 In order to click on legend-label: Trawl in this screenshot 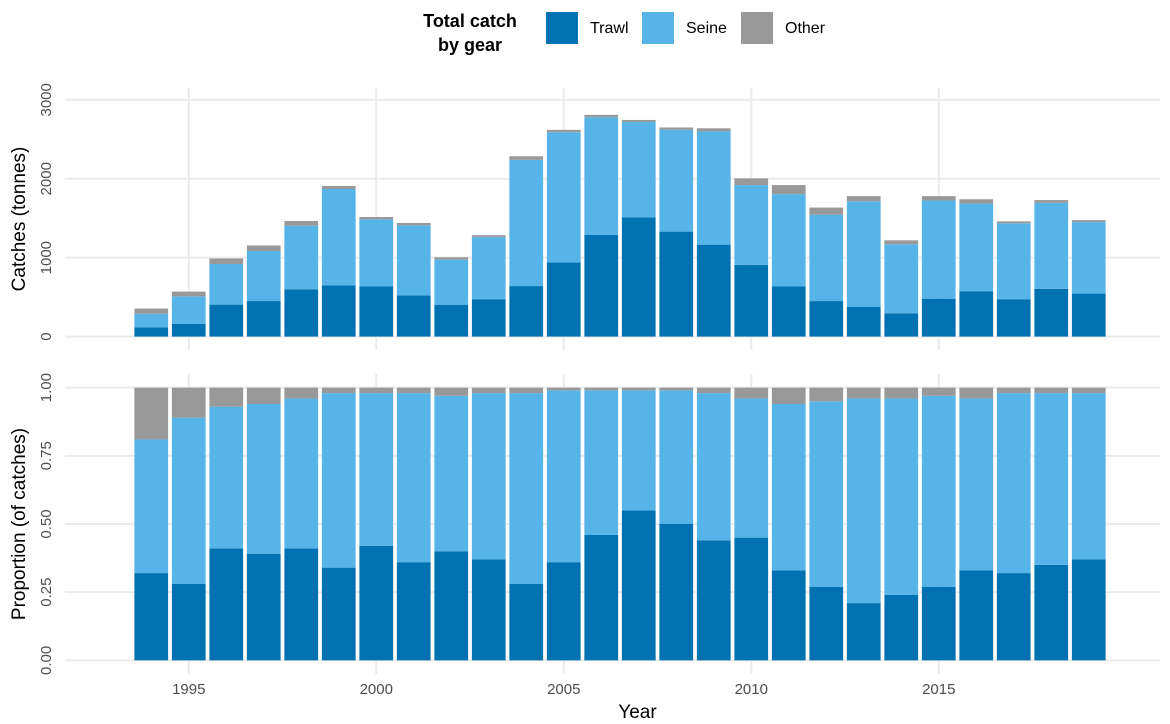, I will do `click(609, 28)`.